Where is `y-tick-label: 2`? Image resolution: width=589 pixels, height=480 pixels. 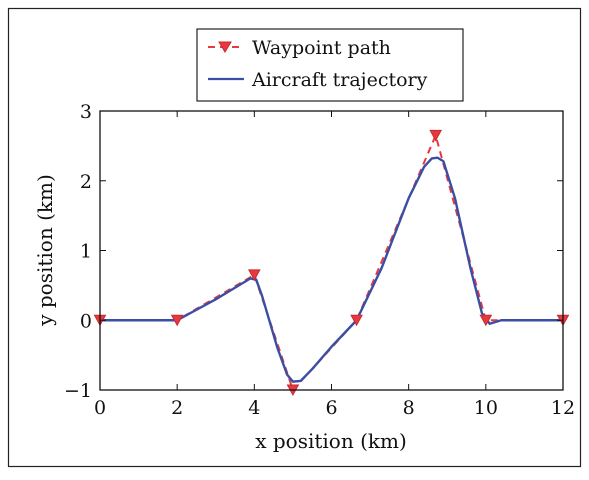
y-tick-label: 2 is located at coordinates (86, 182).